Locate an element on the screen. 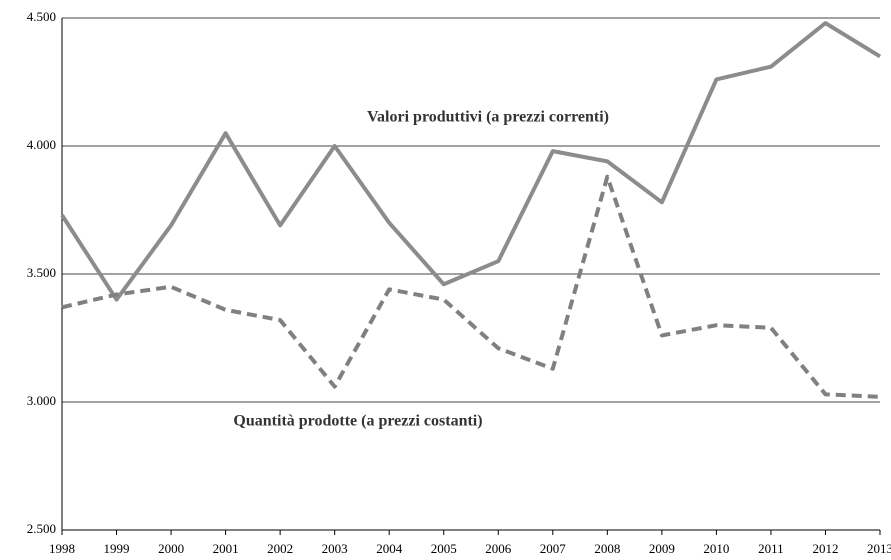  x-tick-label: 2008 is located at coordinates (607, 548).